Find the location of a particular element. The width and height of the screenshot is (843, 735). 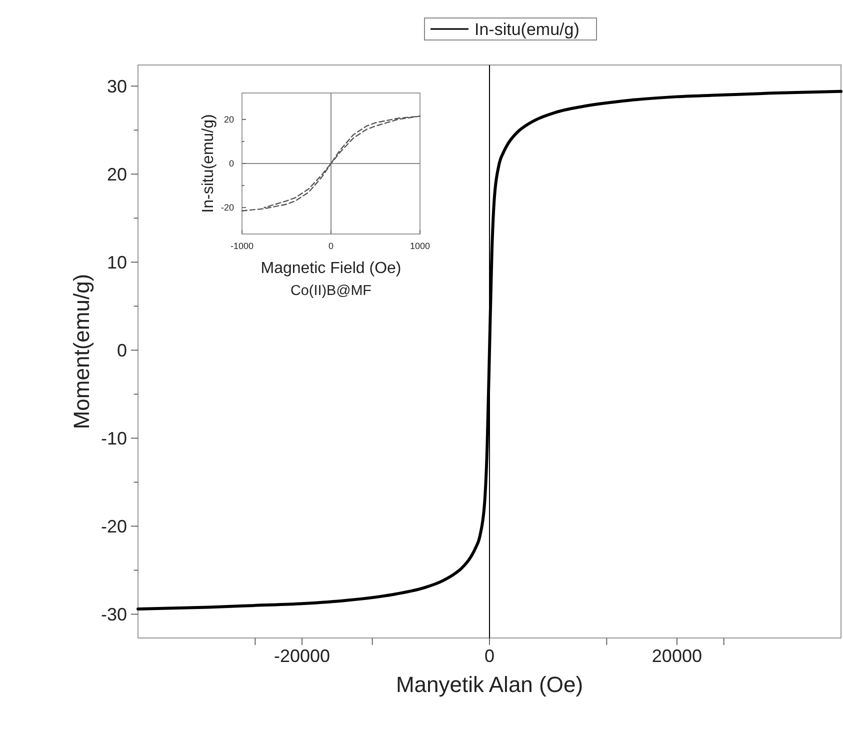

annotation: Co(II)B@MF is located at coordinates (331, 291).